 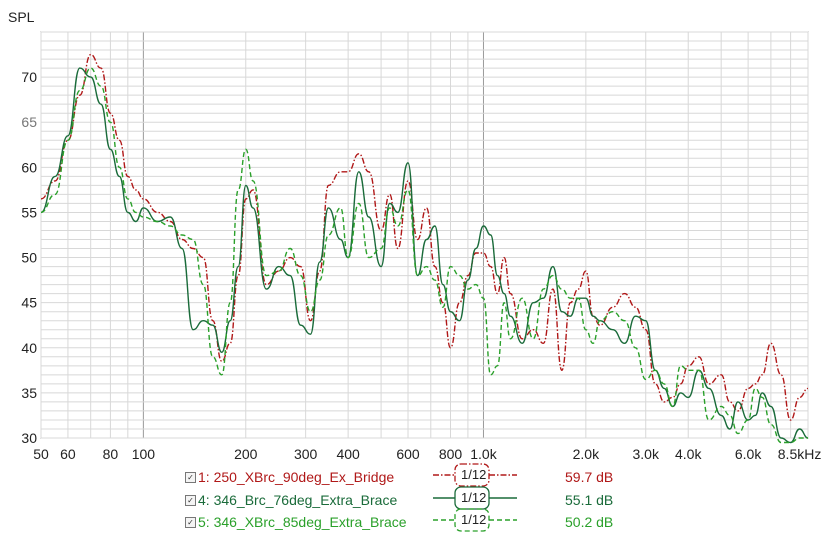 I want to click on x-tick-label: 80, so click(x=111, y=454).